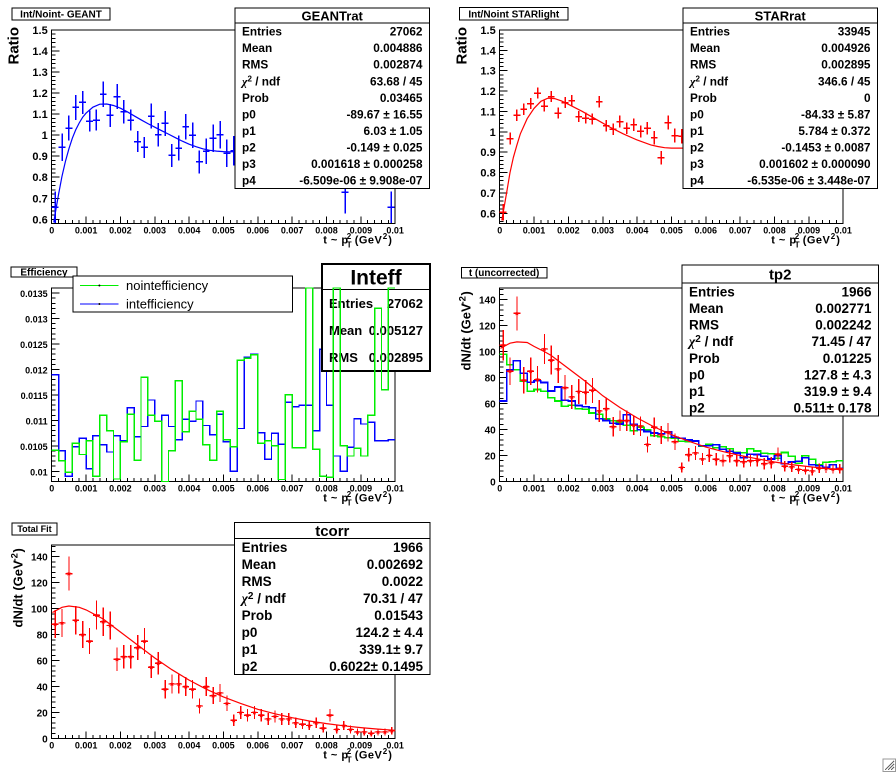 This screenshot has width=896, height=772. I want to click on svg-text: 127.8 ± 4.3, so click(838, 374).